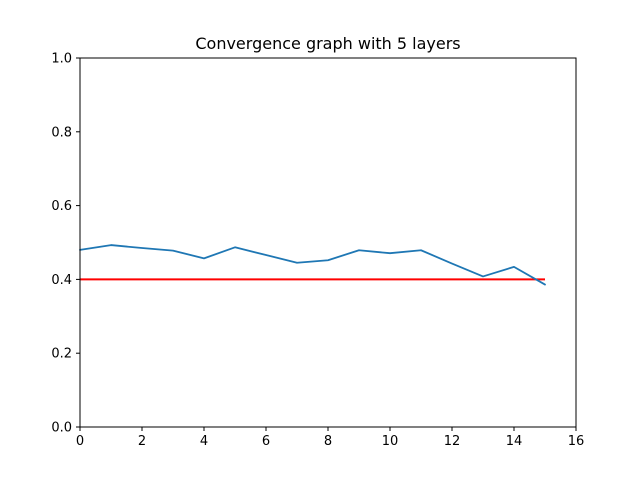  I want to click on y-tick-label: 0.0, so click(61, 428).